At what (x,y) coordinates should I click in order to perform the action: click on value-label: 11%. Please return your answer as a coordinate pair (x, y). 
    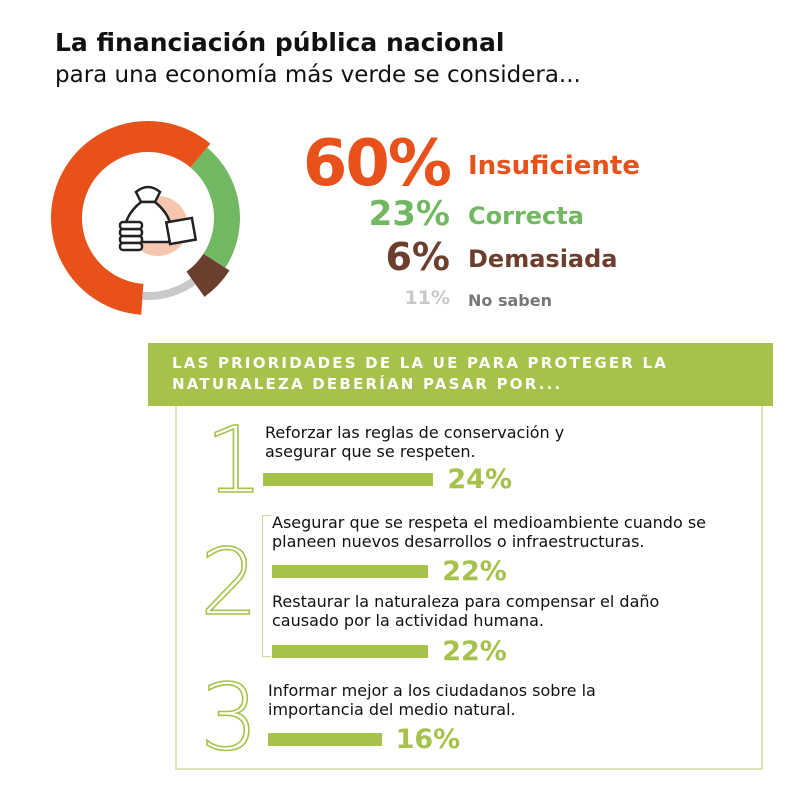
    Looking at the image, I should click on (427, 298).